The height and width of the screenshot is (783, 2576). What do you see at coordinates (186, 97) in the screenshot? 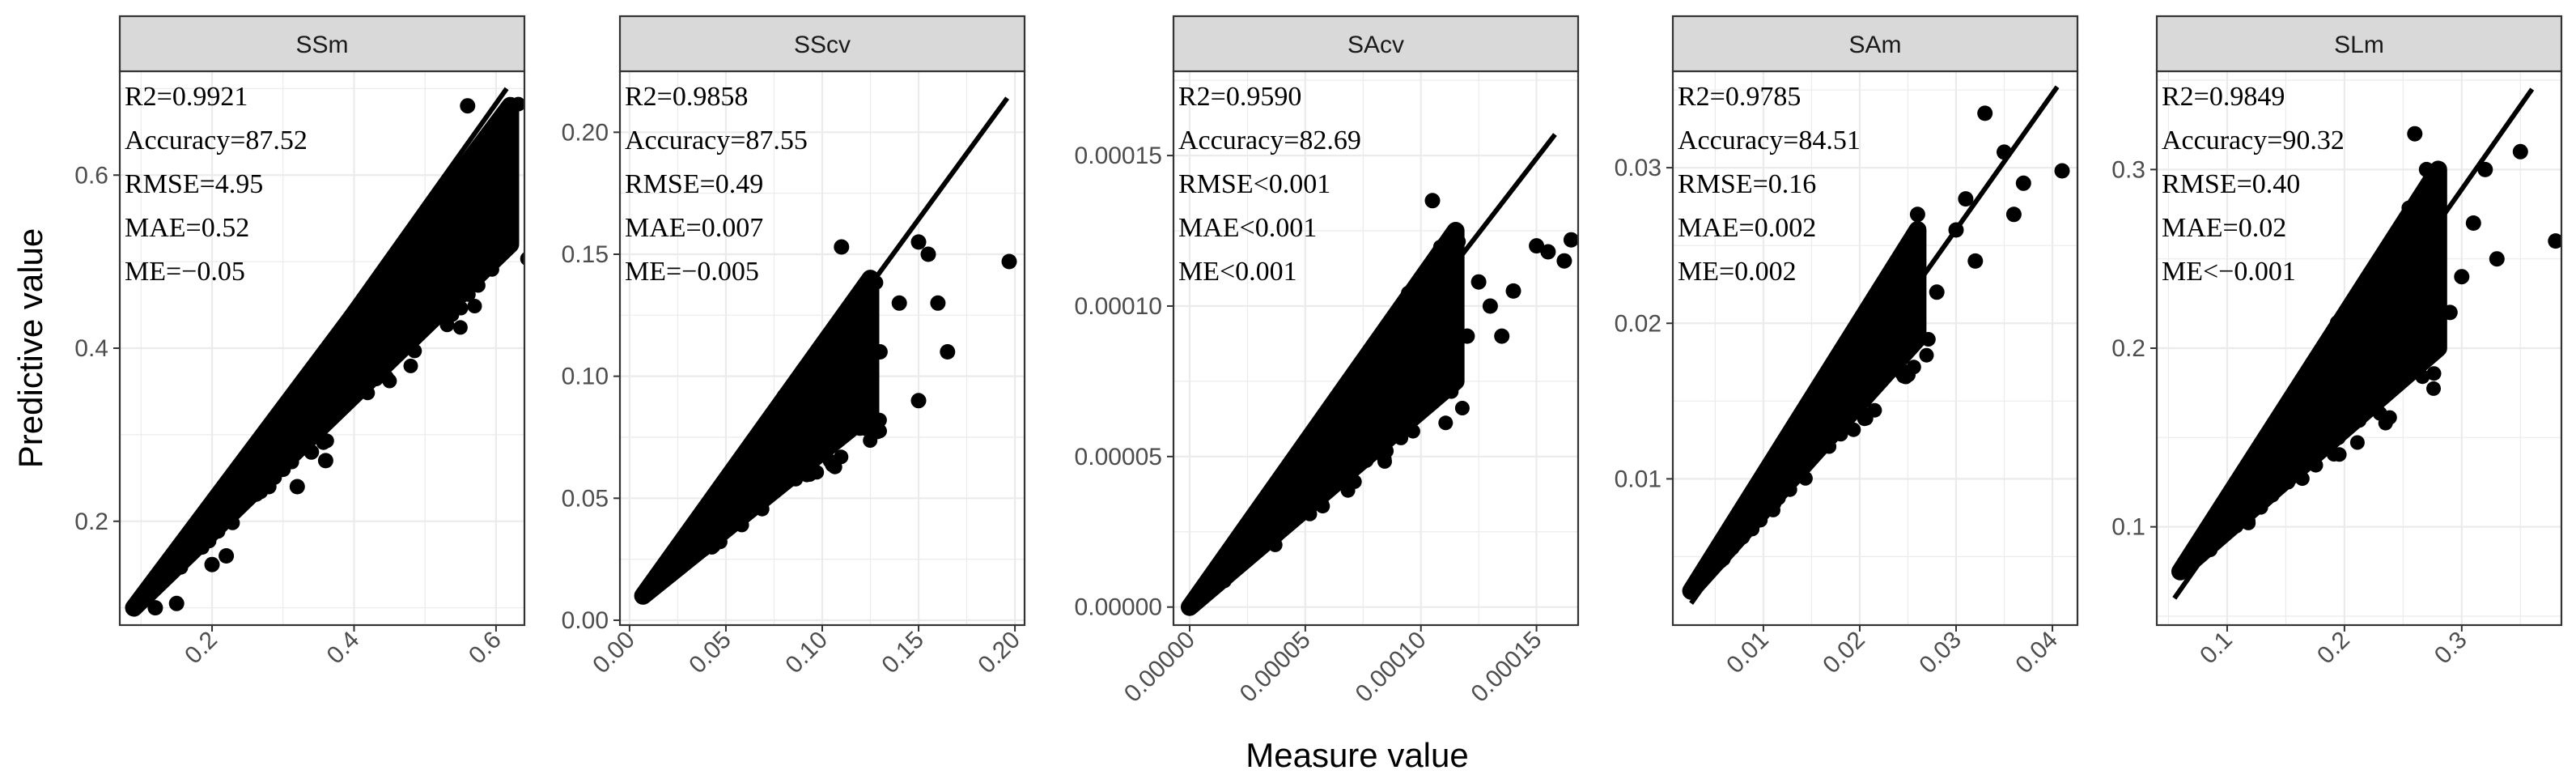
I see `stat-annotation: R2=0.9921` at bounding box center [186, 97].